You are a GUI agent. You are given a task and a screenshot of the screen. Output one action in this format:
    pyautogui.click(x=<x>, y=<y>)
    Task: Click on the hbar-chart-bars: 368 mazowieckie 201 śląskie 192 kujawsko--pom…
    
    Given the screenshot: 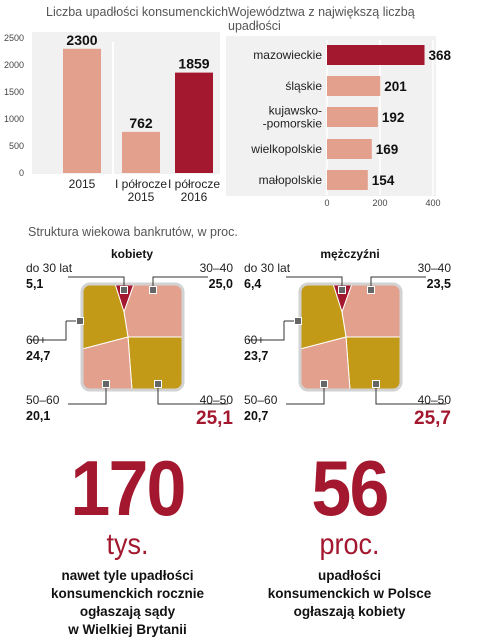 What is the action you would take?
    pyautogui.click(x=351, y=117)
    